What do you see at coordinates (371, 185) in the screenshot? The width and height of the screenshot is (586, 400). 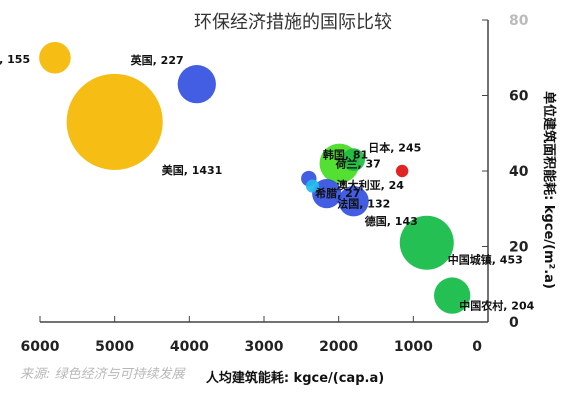 I see `point-label-7: 澳大利亚, 24` at bounding box center [371, 185].